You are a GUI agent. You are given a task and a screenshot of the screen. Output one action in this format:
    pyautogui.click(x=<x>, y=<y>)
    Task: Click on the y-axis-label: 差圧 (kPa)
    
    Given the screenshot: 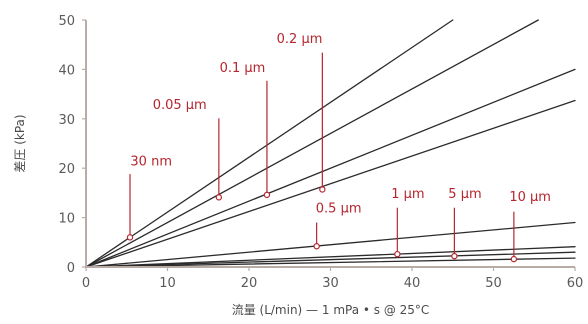 What is the action you would take?
    pyautogui.click(x=20, y=143)
    